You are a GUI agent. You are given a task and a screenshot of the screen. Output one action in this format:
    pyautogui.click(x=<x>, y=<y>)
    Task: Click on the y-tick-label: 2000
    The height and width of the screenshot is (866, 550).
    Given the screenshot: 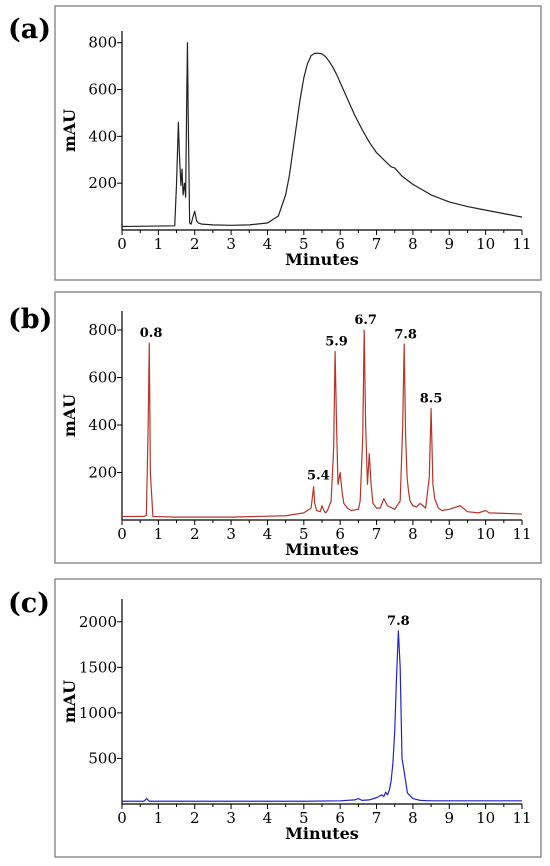 What is the action you would take?
    pyautogui.click(x=98, y=622)
    